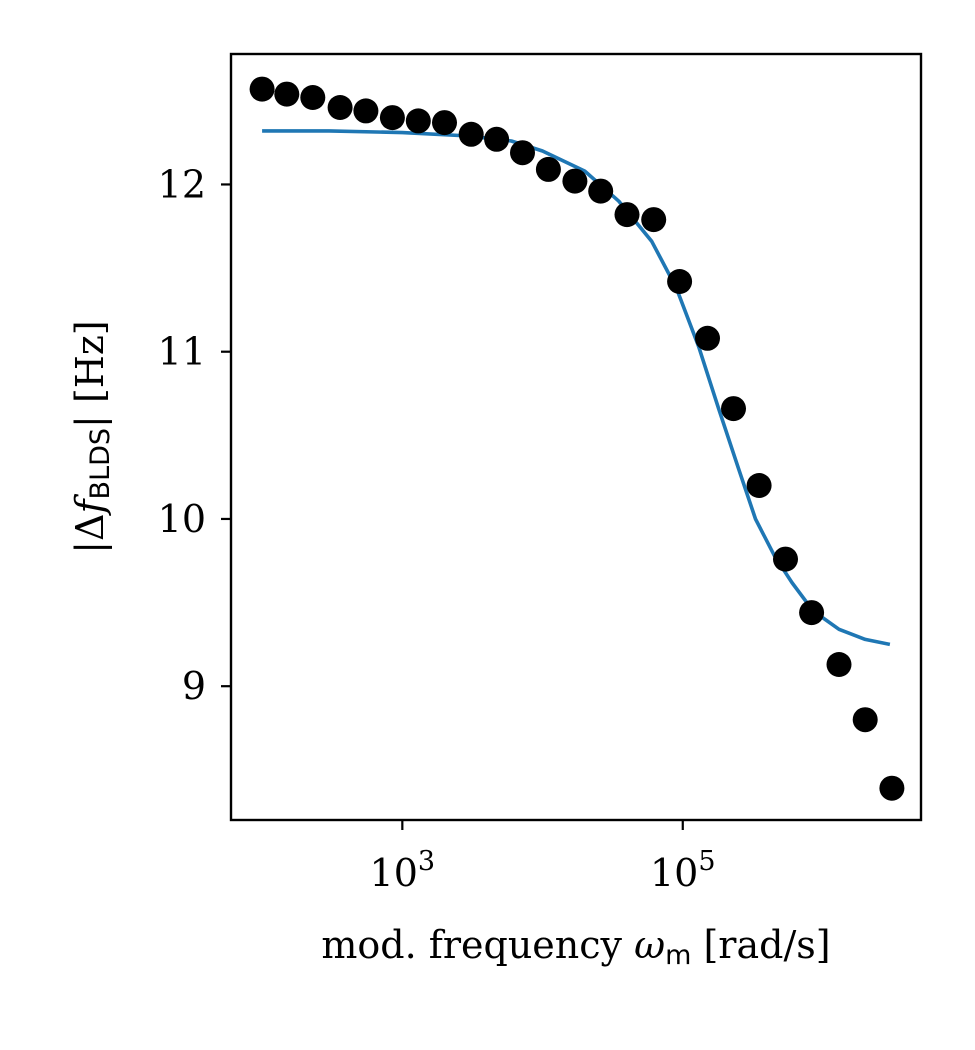  What do you see at coordinates (403, 870) in the screenshot?
I see `x-tick-label: 10³` at bounding box center [403, 870].